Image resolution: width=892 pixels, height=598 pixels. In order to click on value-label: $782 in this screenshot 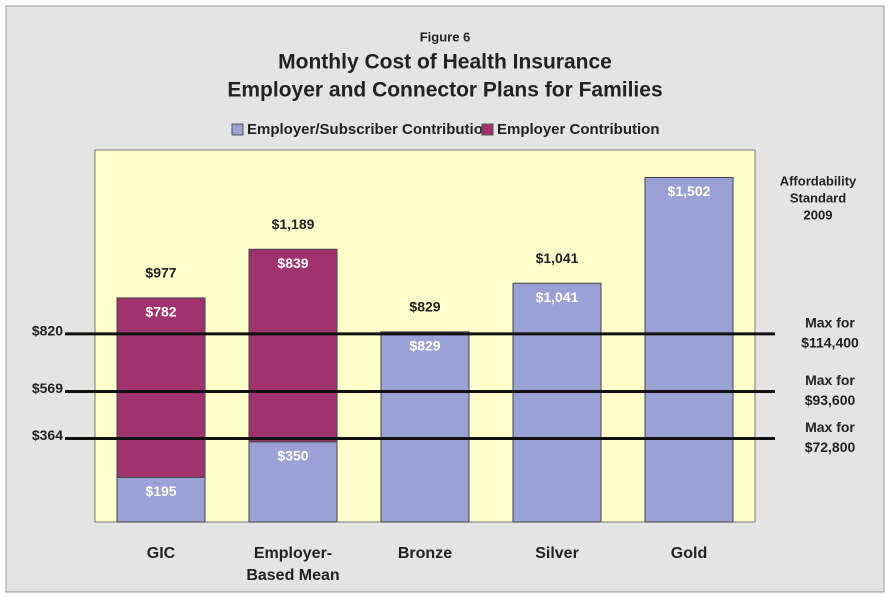, I will do `click(160, 312)`.